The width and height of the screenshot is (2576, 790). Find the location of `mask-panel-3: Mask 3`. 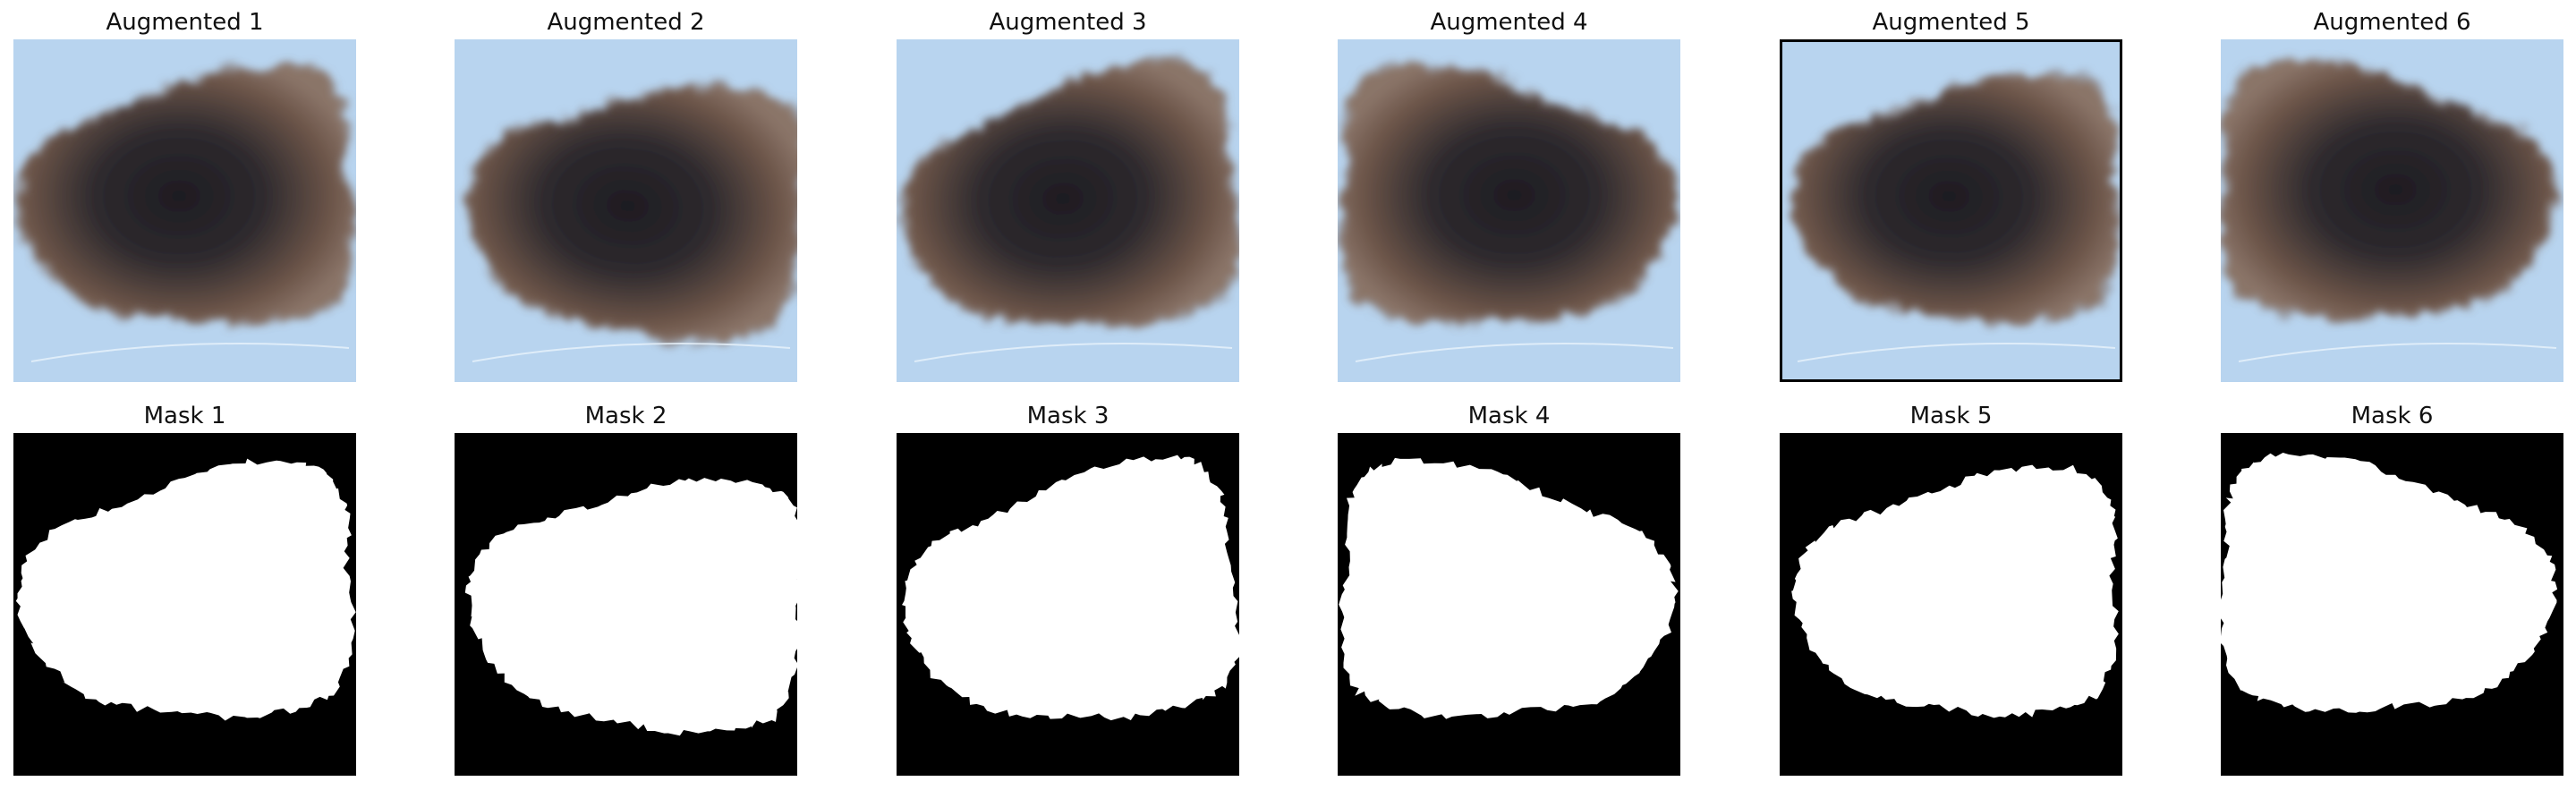

mask-panel-3: Mask 3 is located at coordinates (1068, 590).